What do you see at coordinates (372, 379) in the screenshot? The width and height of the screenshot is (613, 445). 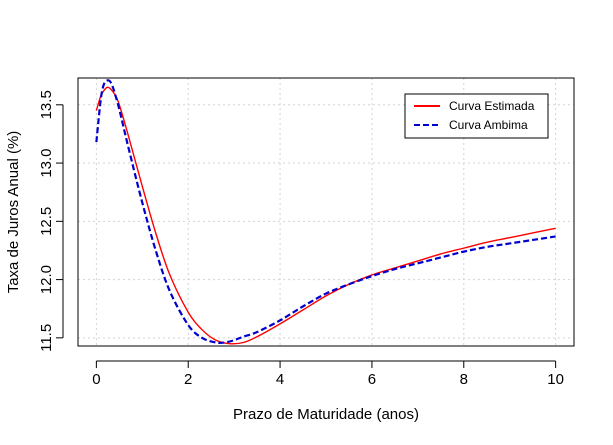 I see `x-tick-label: 6` at bounding box center [372, 379].